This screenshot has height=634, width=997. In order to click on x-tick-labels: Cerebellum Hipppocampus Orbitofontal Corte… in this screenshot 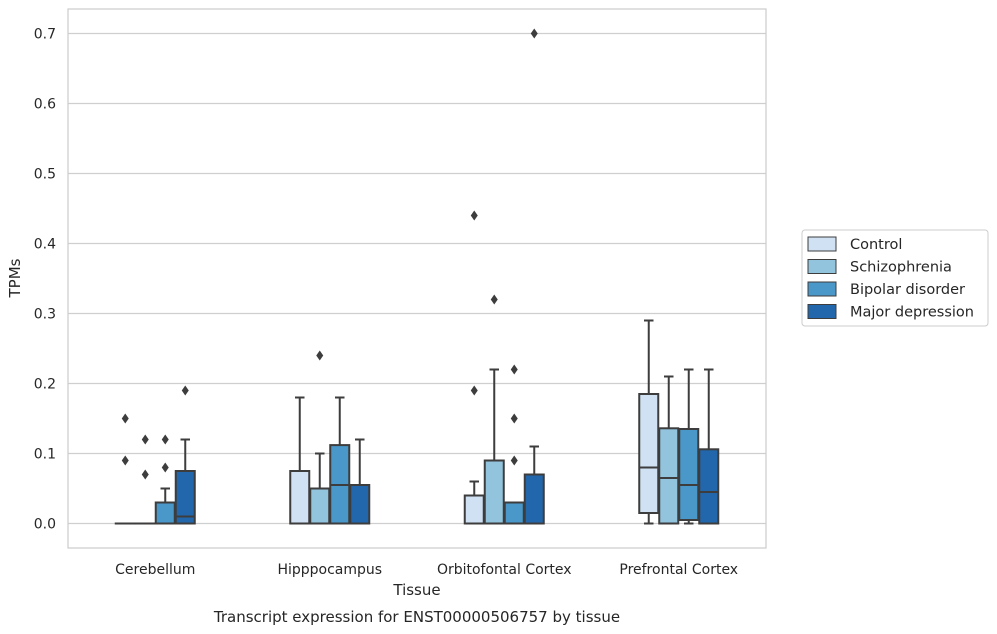, I will do `click(426, 570)`.